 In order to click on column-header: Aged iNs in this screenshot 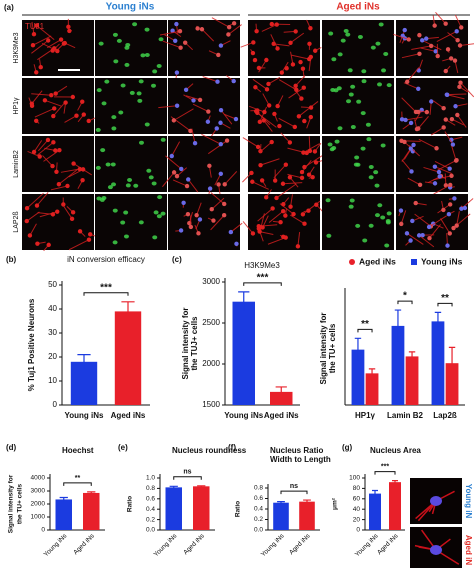, I will do `click(358, 7)`.